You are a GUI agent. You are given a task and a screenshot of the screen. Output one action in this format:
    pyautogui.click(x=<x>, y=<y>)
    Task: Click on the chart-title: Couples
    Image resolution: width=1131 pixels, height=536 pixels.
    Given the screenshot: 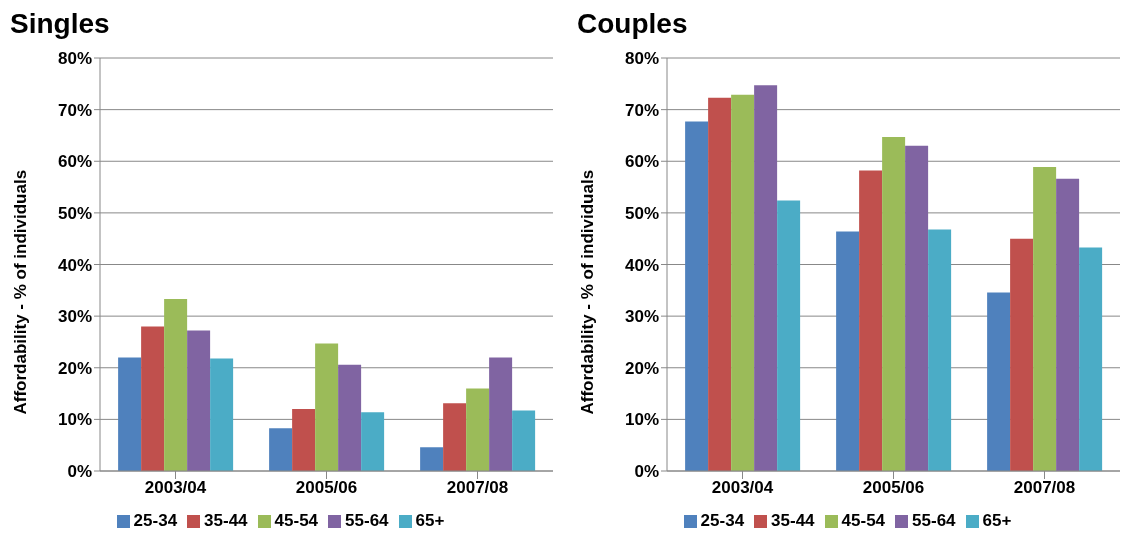 What is the action you would take?
    pyautogui.click(x=633, y=24)
    